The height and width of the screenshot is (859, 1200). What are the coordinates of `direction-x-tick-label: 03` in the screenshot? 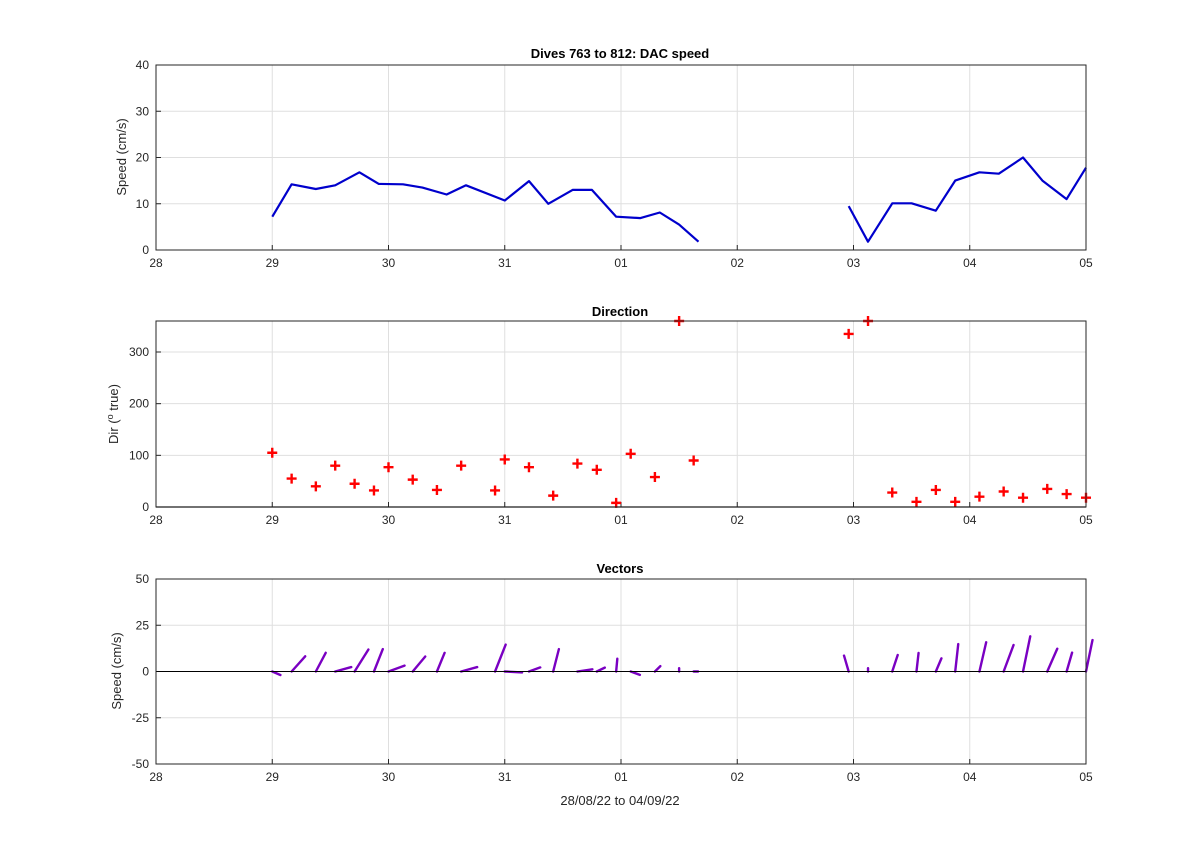 It's located at (854, 520).